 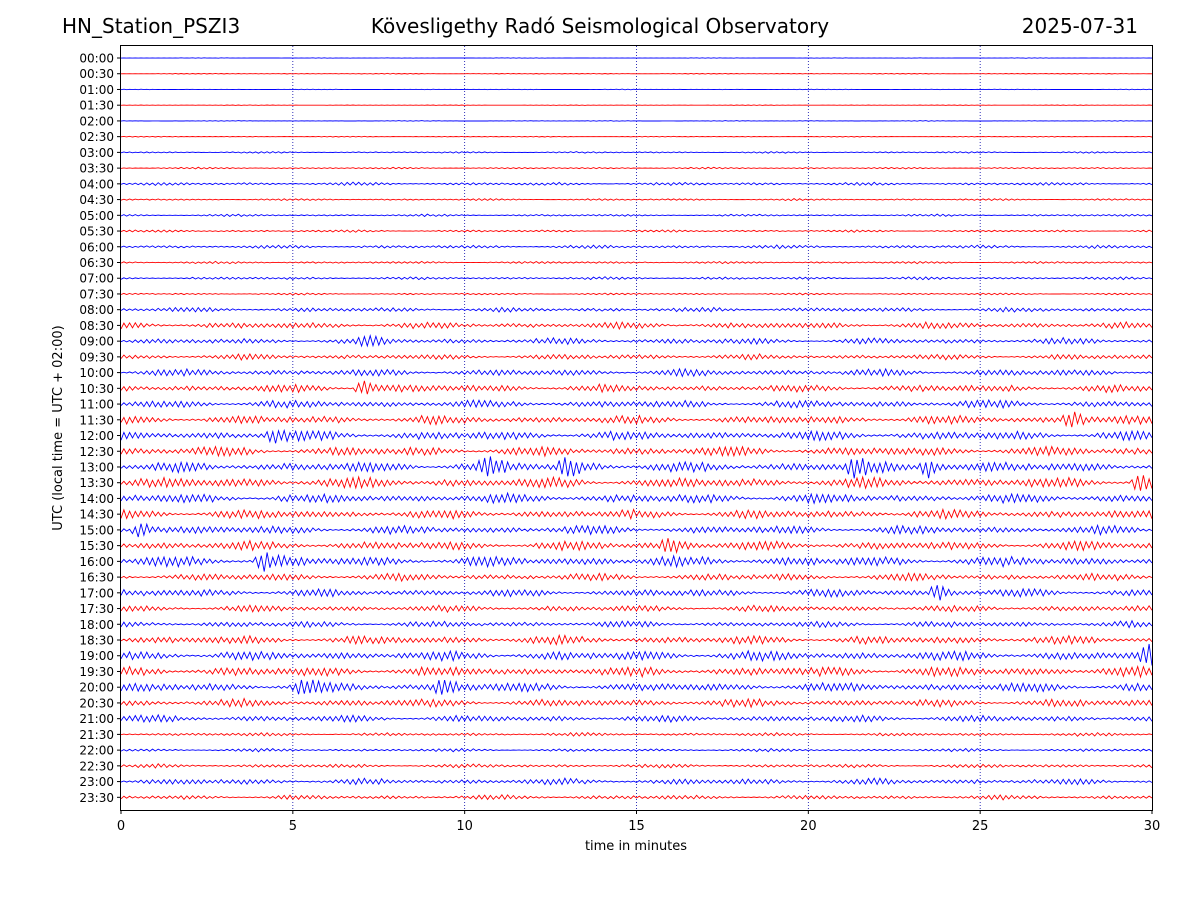 What do you see at coordinates (636, 215) in the screenshot?
I see `trace-05:00` at bounding box center [636, 215].